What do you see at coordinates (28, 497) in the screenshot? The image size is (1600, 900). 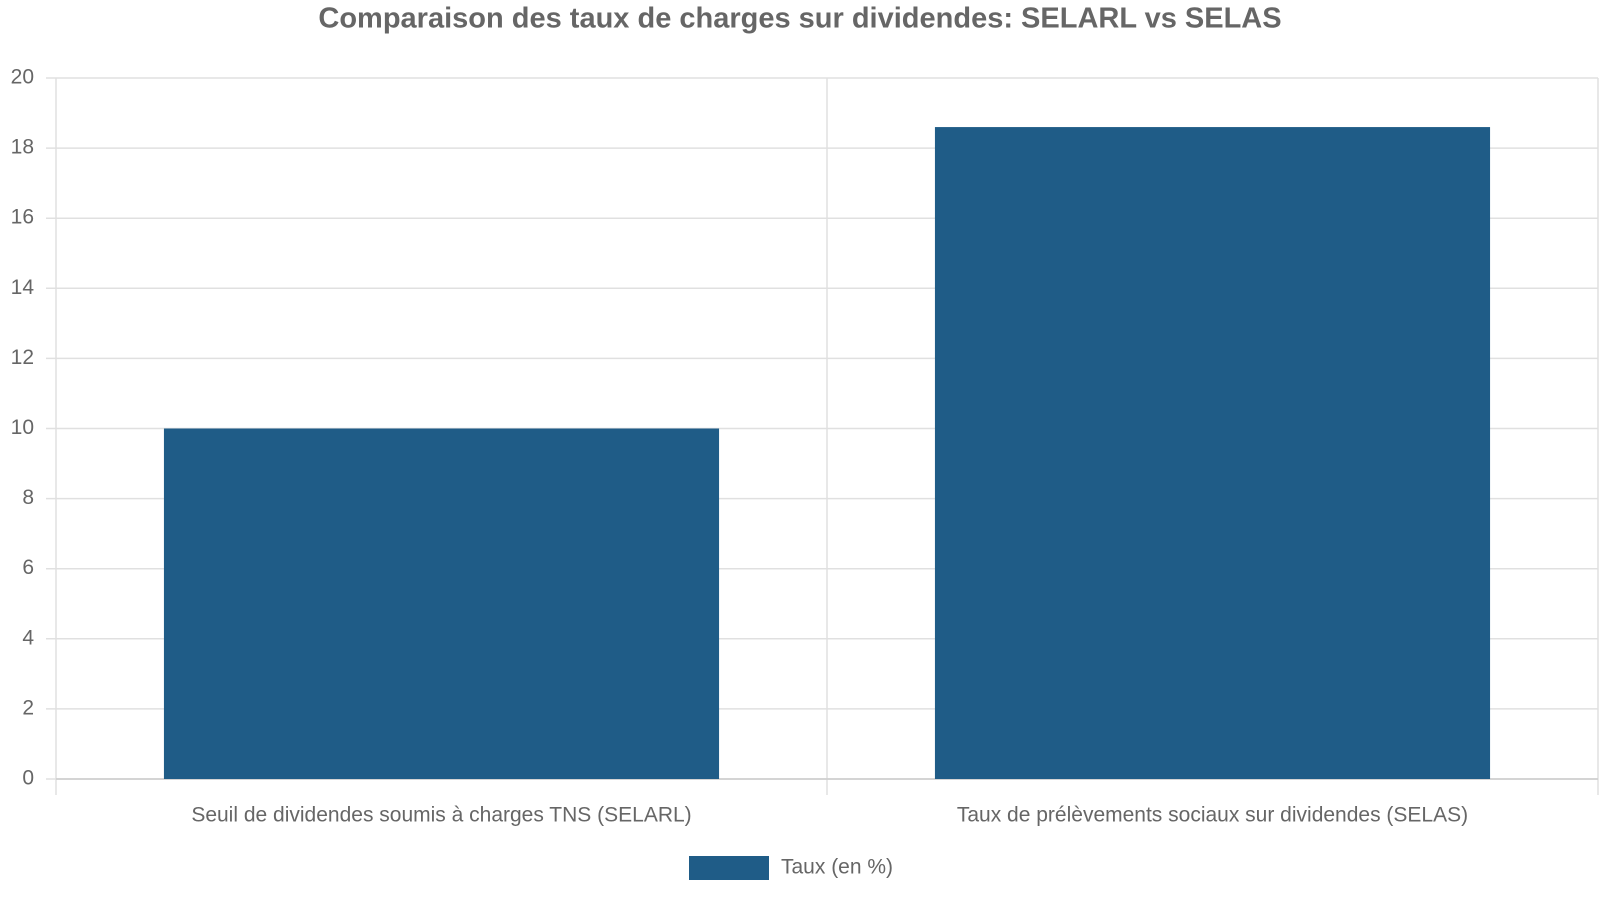 I see `y-tick-label: 8` at bounding box center [28, 497].